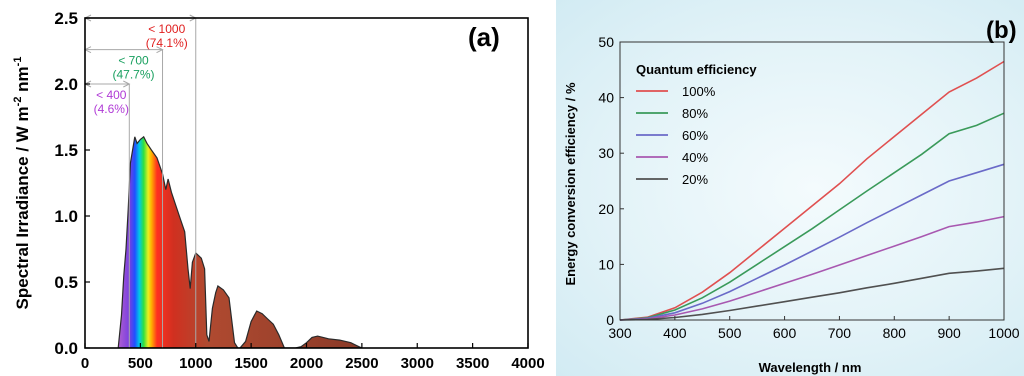 Image resolution: width=1024 pixels, height=376 pixels. Describe the element at coordinates (695, 179) in the screenshot. I see `legend-entry: 20%` at that location.